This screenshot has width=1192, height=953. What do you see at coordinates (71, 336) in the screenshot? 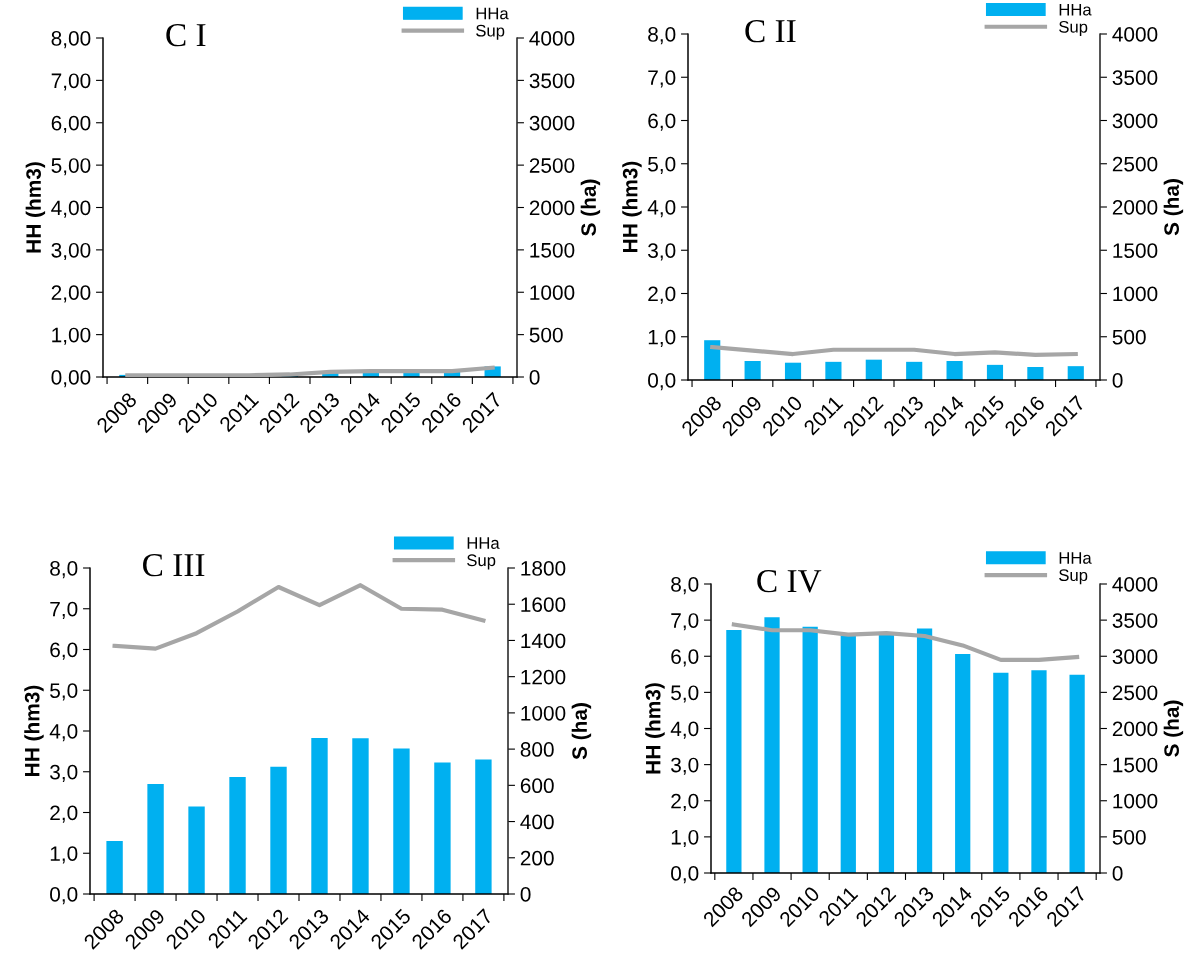
I see `y-tick-label: 1,00` at bounding box center [71, 336].